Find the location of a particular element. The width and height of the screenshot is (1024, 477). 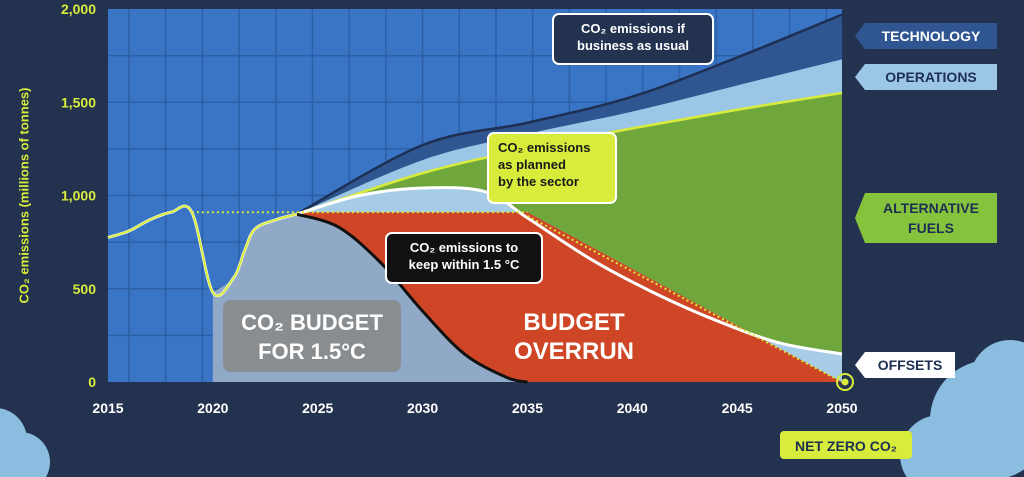

net-zero-dot is located at coordinates (845, 382).